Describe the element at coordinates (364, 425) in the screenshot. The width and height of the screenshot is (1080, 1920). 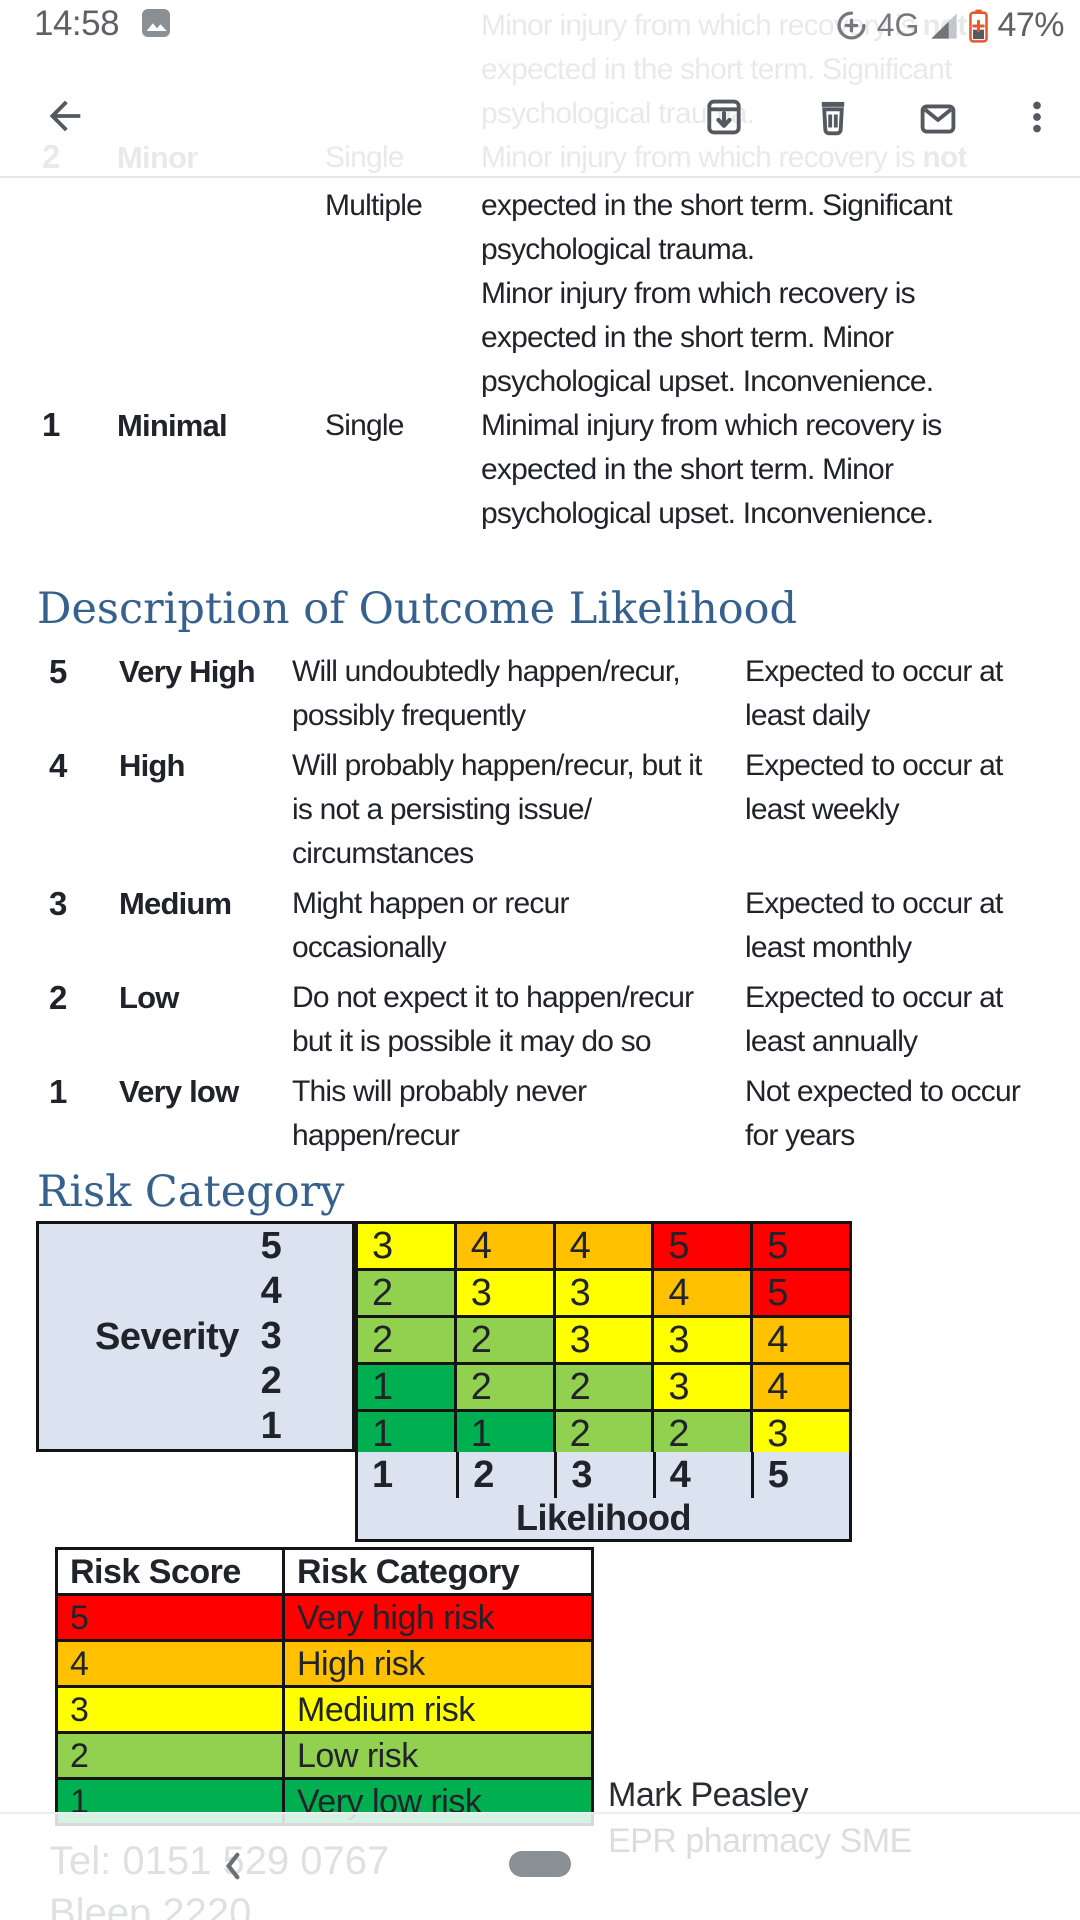
I see `severity-row-exposure: Single` at that location.